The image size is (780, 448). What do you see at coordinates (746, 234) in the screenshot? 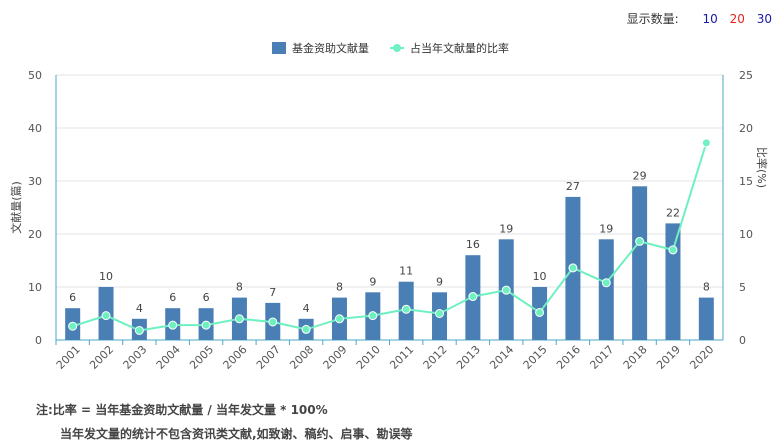
I see `y2-tick-label: 10` at bounding box center [746, 234].